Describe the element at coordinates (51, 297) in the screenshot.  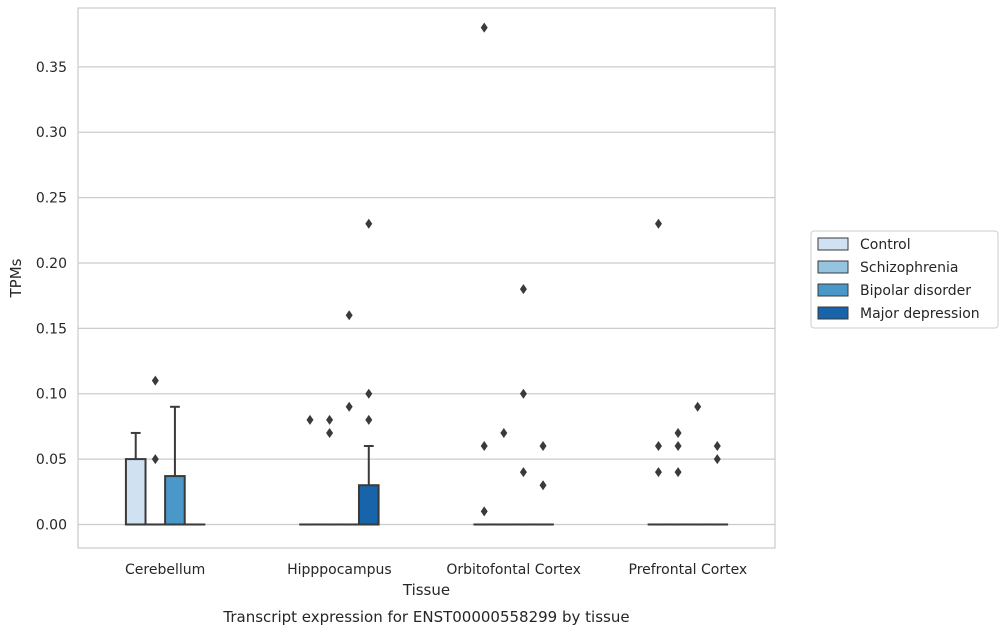
I see `y-tick-labels: 0.00 0.05 0.10 0.15 0.20 0.25 0.30 0.35` at that location.